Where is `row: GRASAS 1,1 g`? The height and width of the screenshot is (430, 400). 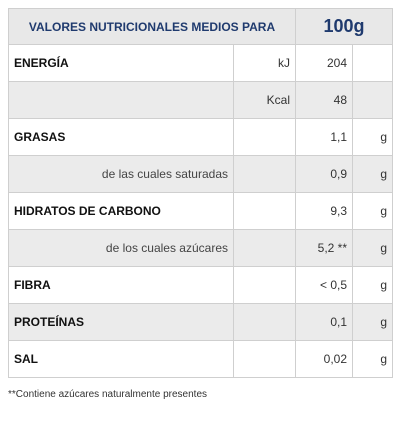
row: GRASAS 1,1 g is located at coordinates (201, 137).